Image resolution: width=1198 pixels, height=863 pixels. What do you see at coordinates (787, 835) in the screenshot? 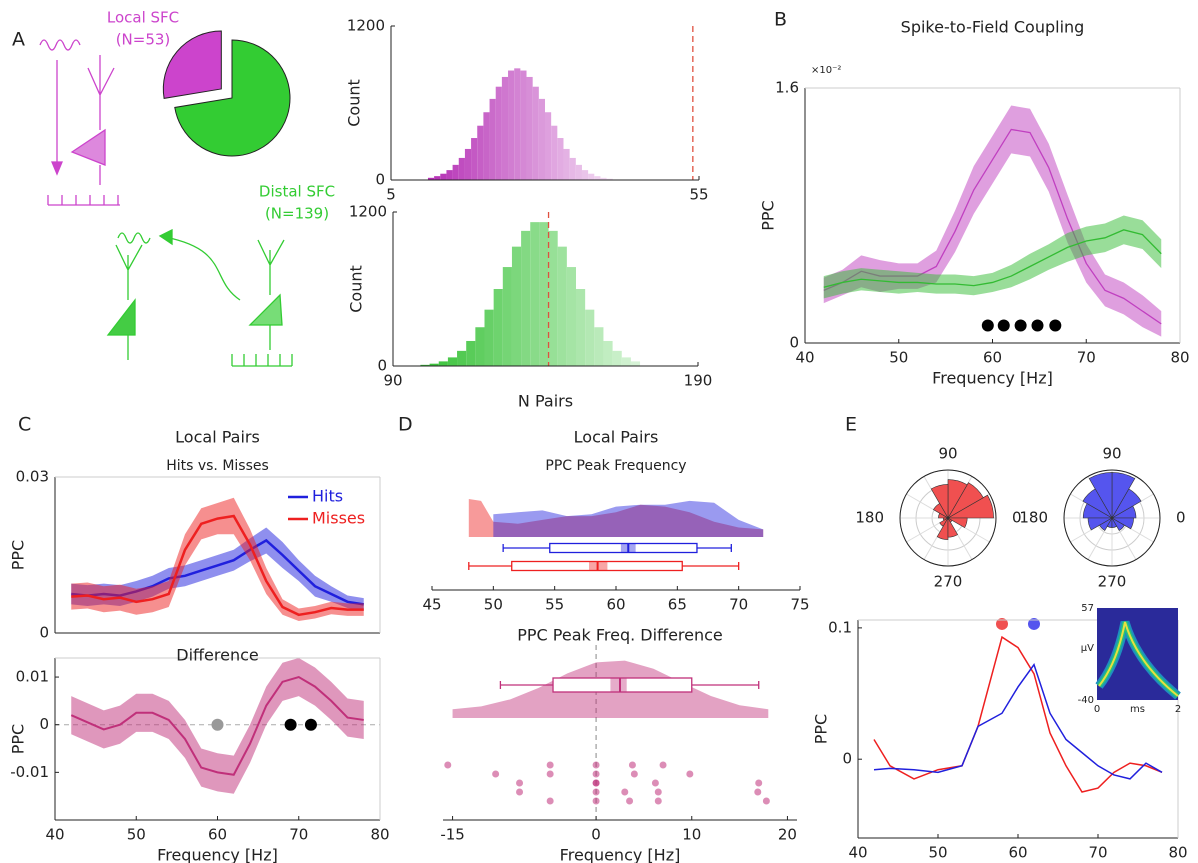
I see `x-tick-label: 20` at bounding box center [787, 835].